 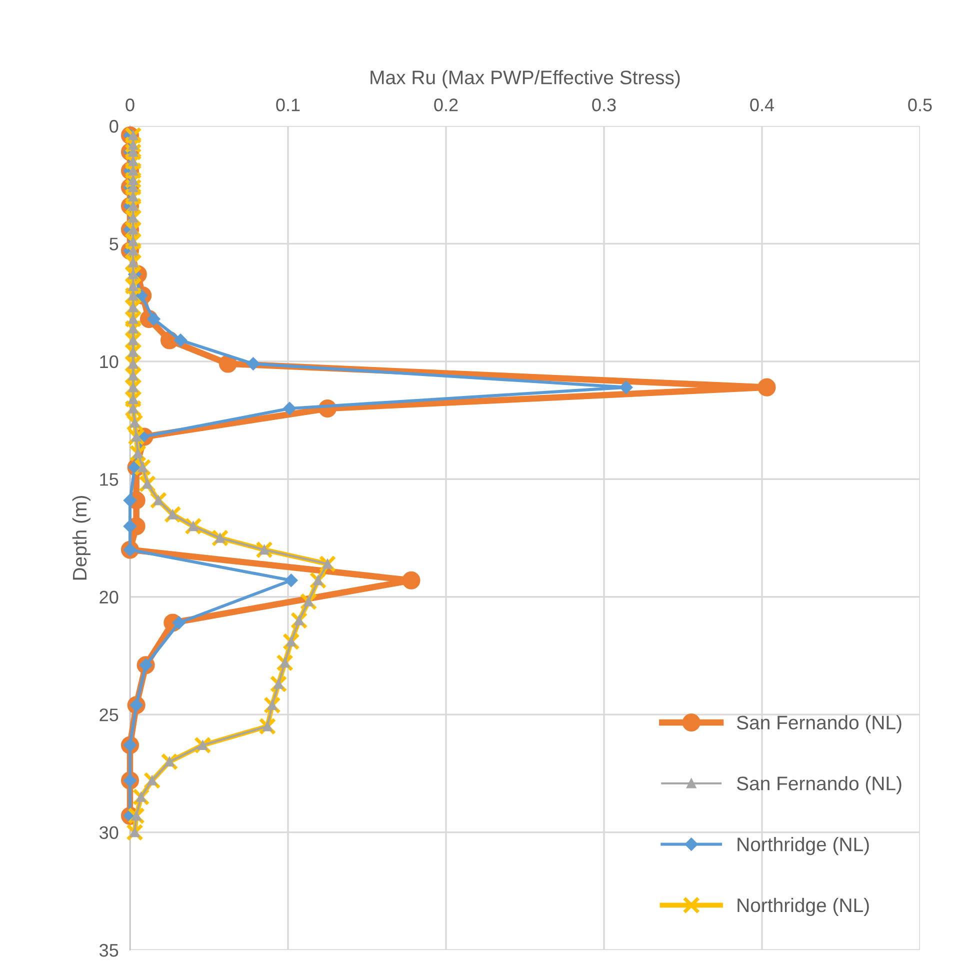 I want to click on y-axis-title: Depth (m), so click(x=81, y=538).